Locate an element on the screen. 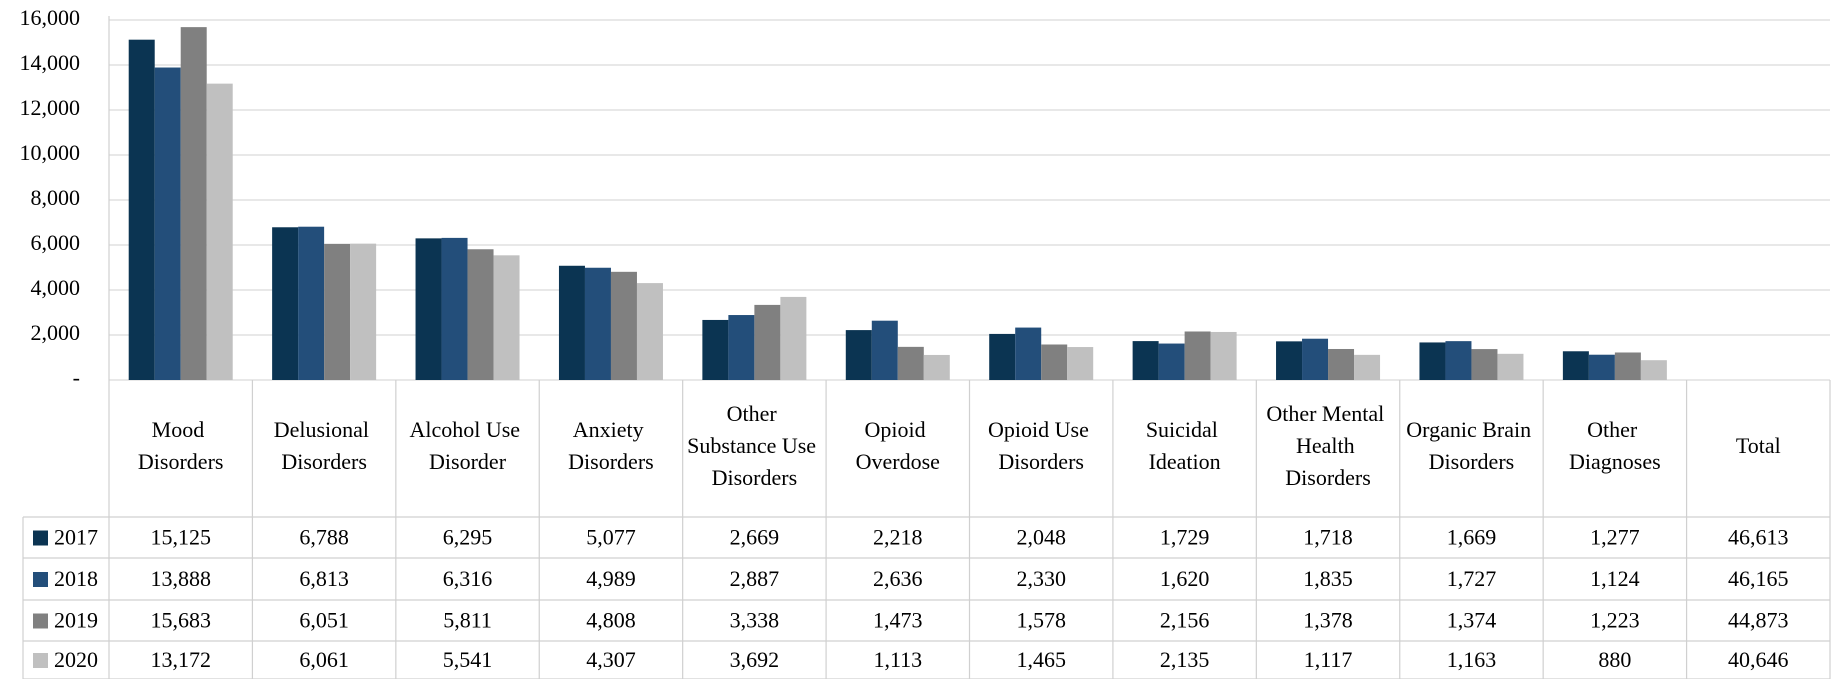  table-value: 1,620 is located at coordinates (1185, 578).